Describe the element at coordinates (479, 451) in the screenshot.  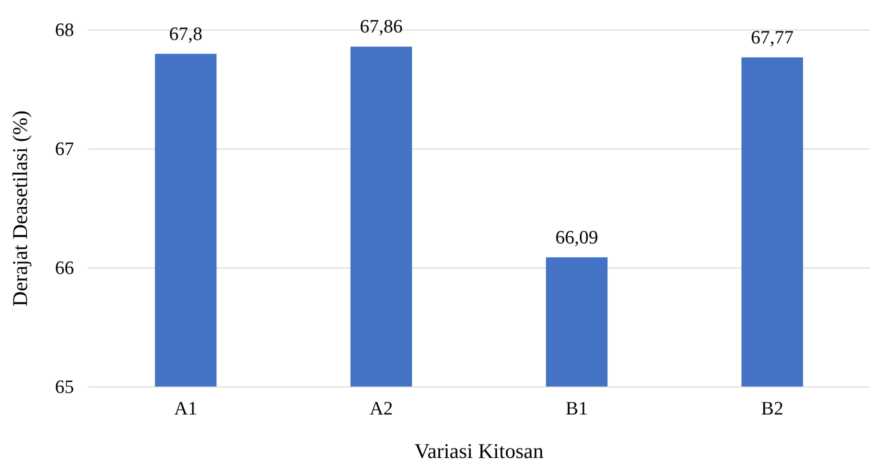
I see `x-axis-title: Variasi Kitosan` at that location.